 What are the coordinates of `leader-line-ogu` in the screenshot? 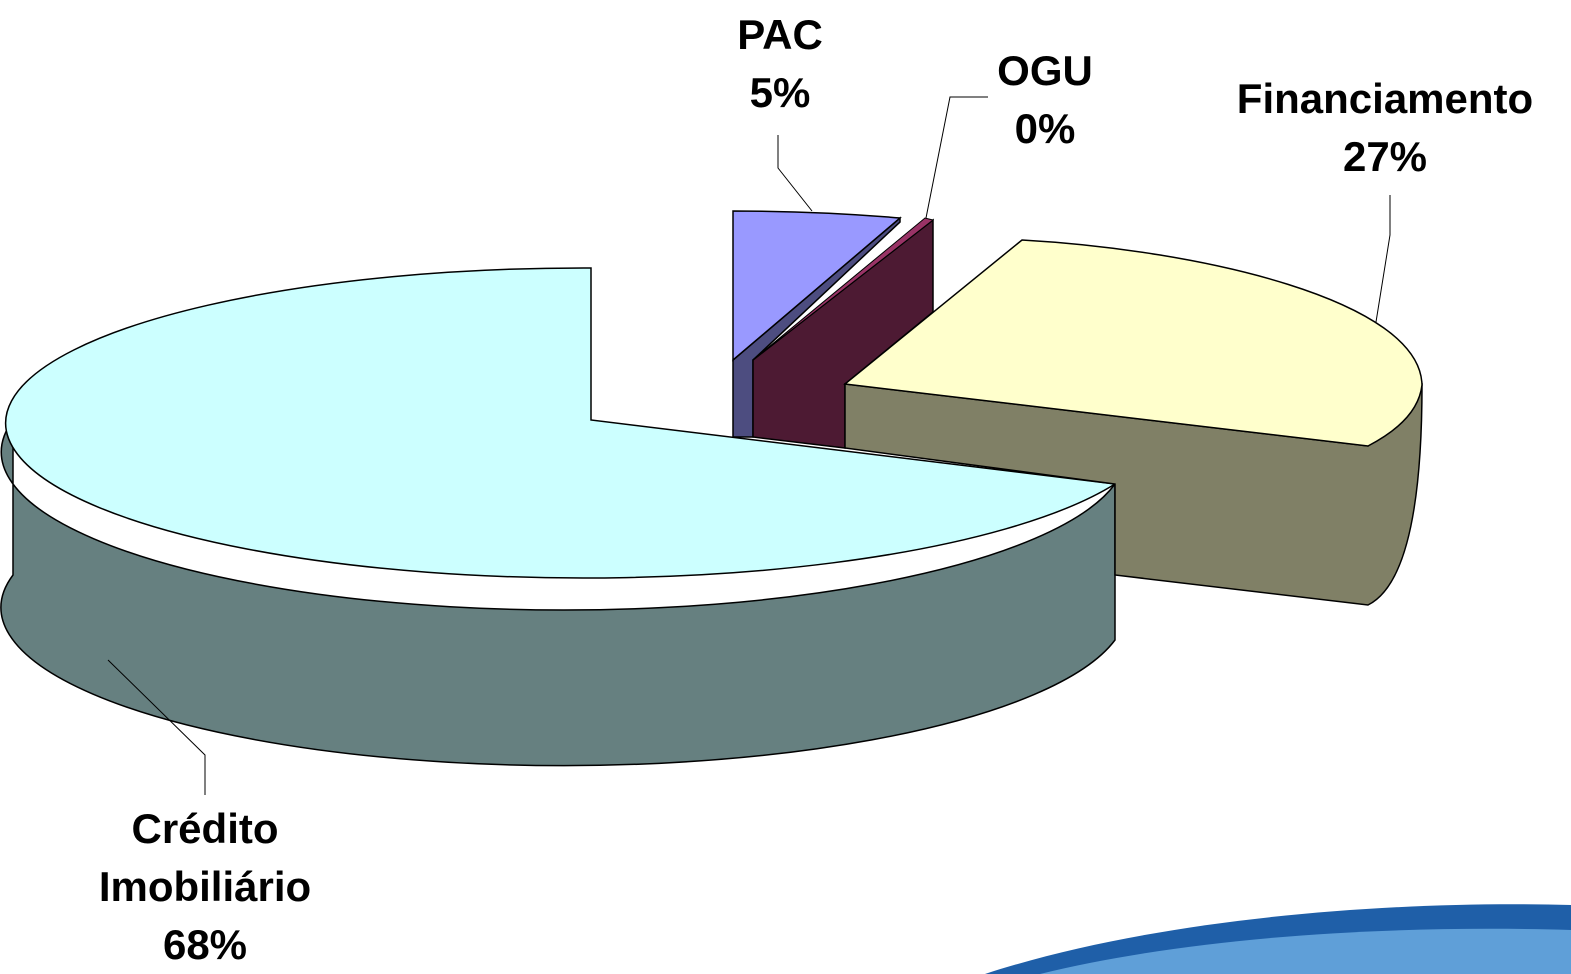 It's located at (956, 157).